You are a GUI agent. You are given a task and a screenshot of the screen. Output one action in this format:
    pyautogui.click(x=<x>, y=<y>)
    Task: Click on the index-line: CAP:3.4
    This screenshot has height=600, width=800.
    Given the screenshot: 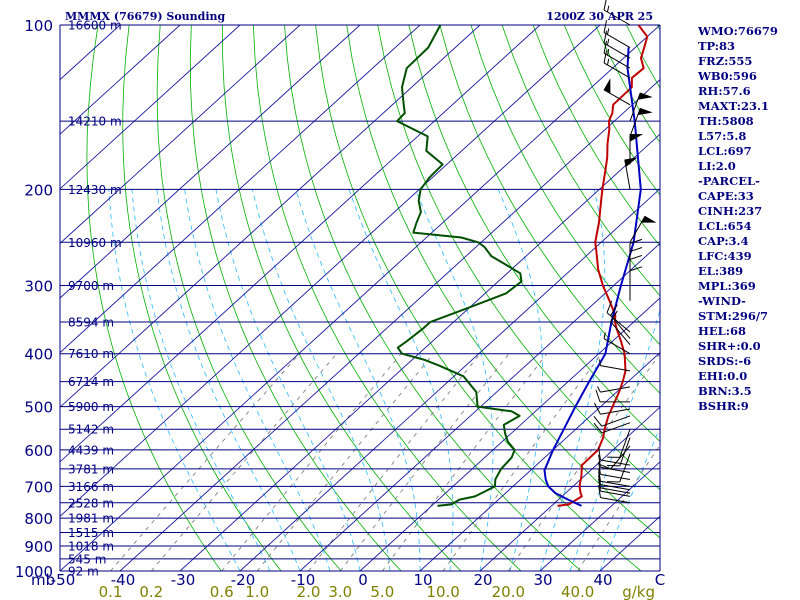 What is the action you would take?
    pyautogui.click(x=723, y=241)
    